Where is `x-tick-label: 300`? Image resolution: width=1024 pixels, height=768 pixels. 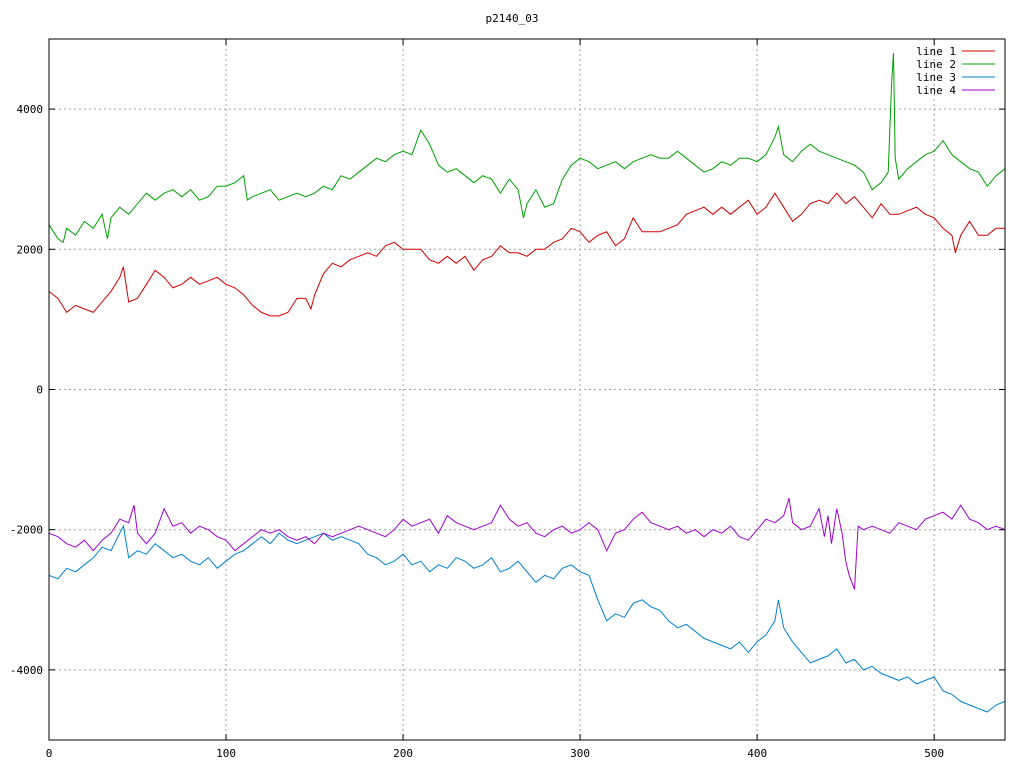
x-tick-label: 300 is located at coordinates (580, 753).